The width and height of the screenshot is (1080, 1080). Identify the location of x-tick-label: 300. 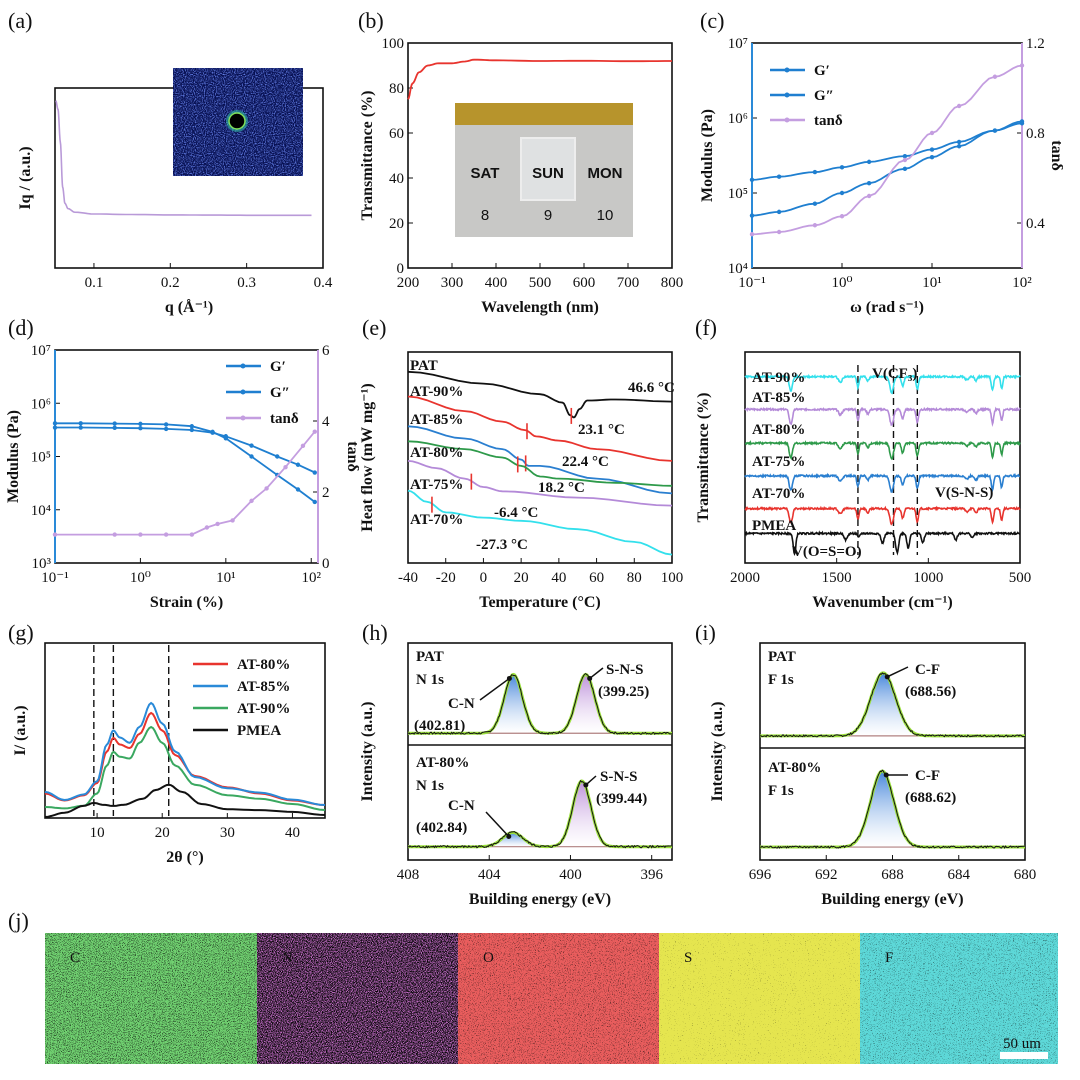
(452, 283).